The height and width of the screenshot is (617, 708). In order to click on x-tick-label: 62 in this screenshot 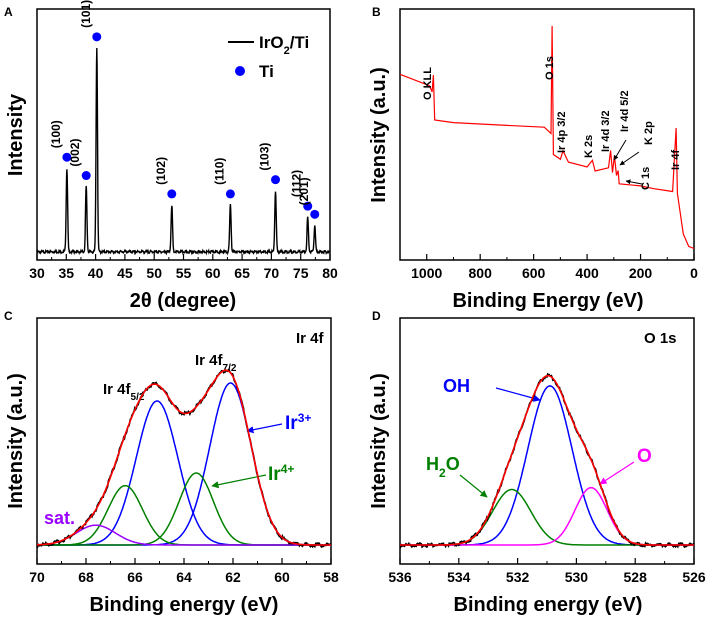, I will do `click(233, 577)`.